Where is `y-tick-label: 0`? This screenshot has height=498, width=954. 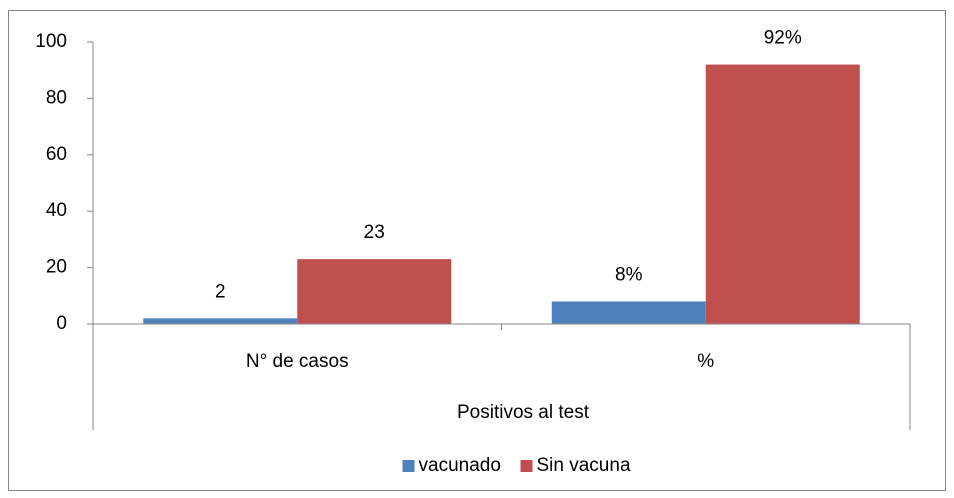
y-tick-label: 0 is located at coordinates (61, 323).